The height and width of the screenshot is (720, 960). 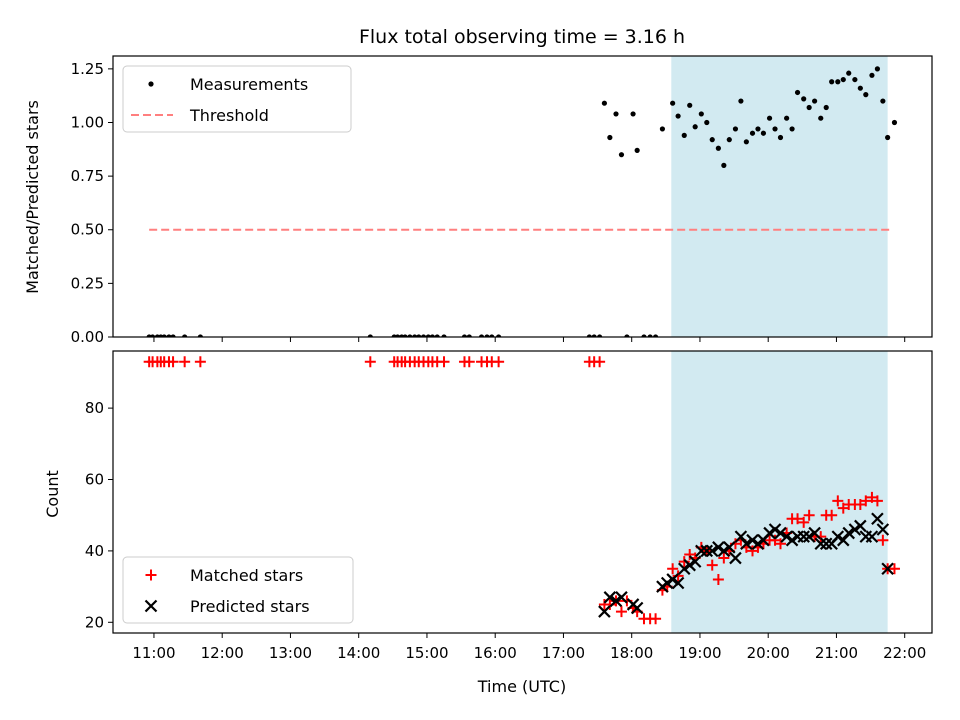 What do you see at coordinates (151, 606) in the screenshot?
I see `predicted-stars-legend-swatch` at bounding box center [151, 606].